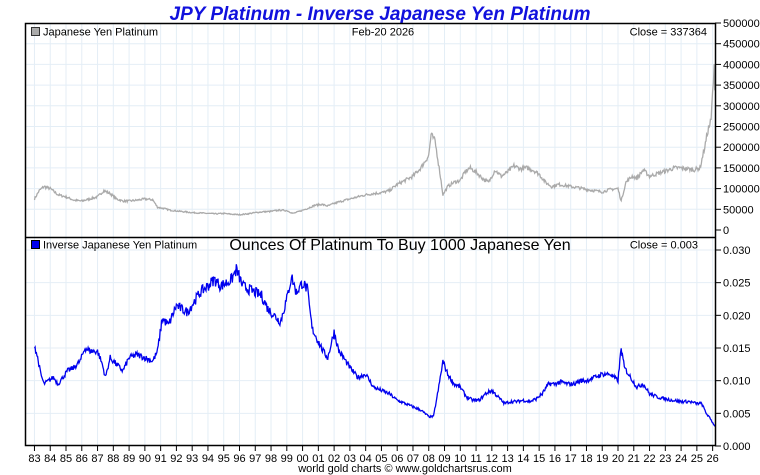  Describe the element at coordinates (726, 231) in the screenshot. I see `y-tick-label-top: 0` at that location.